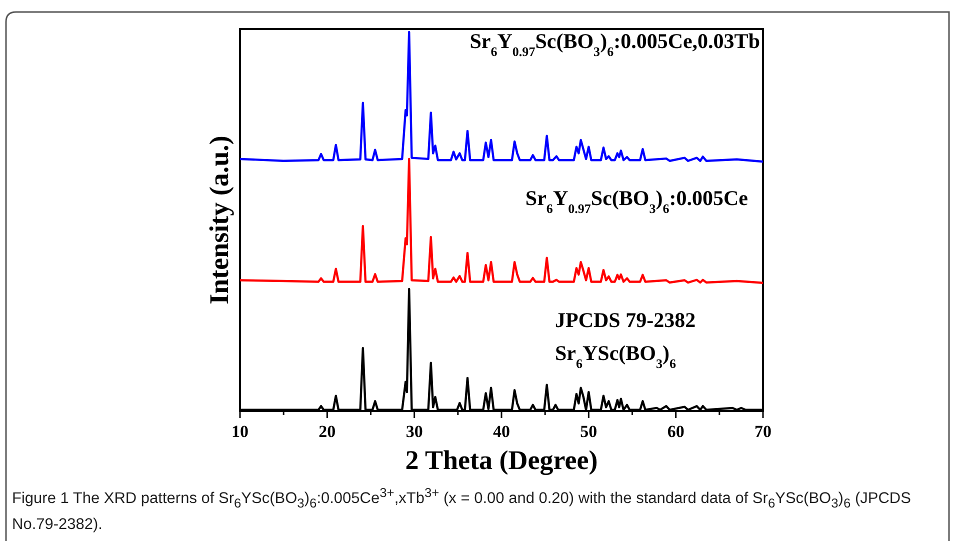 This screenshot has width=955, height=541. What do you see at coordinates (219, 220) in the screenshot?
I see `y-axis-title: Intensity (a.u.)` at bounding box center [219, 220].